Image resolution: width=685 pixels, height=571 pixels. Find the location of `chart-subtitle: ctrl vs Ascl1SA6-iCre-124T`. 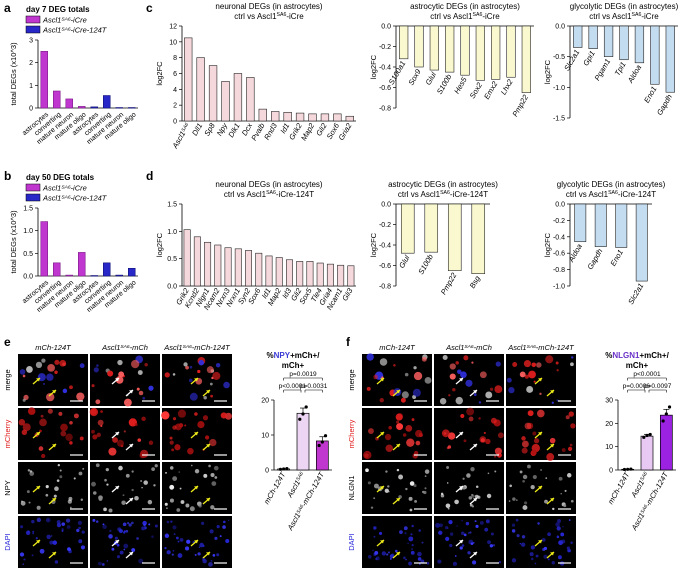

chart-subtitle: ctrl vs Ascl1SA6-iCre-124T is located at coordinates (611, 194).